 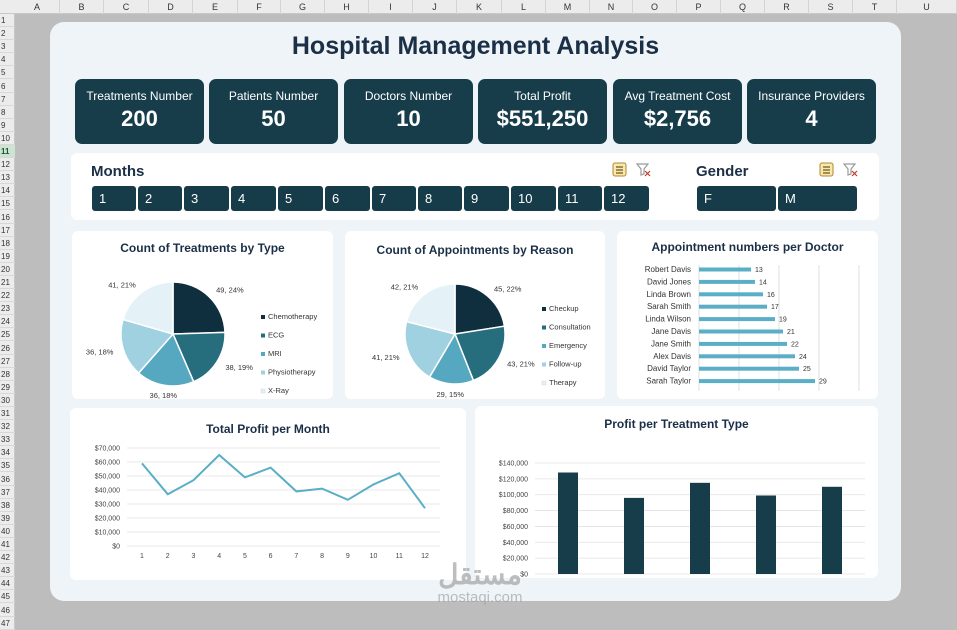 I want to click on column-header-m: M, so click(x=568, y=7).